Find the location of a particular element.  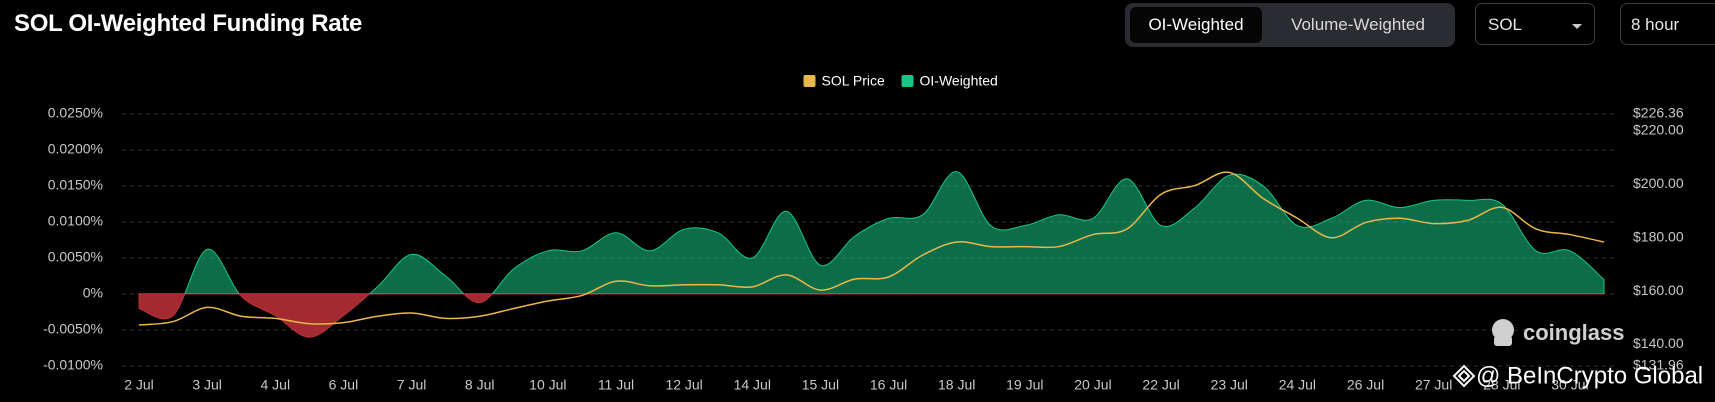

x-tick-label: 23 Jul is located at coordinates (1229, 385).